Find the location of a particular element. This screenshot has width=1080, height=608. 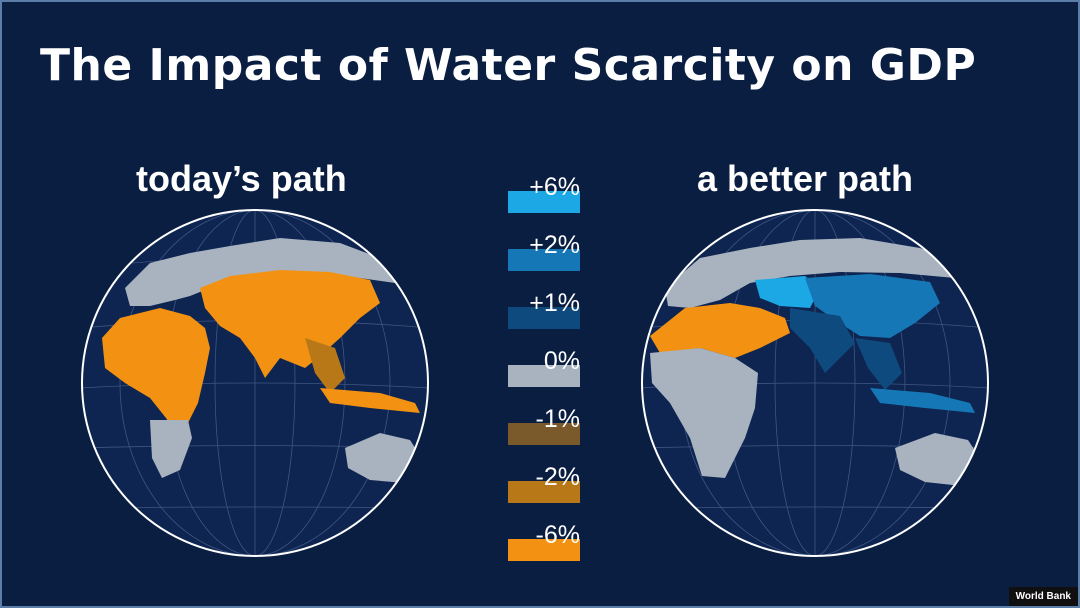

legend-label: +6% is located at coordinates (554, 187).